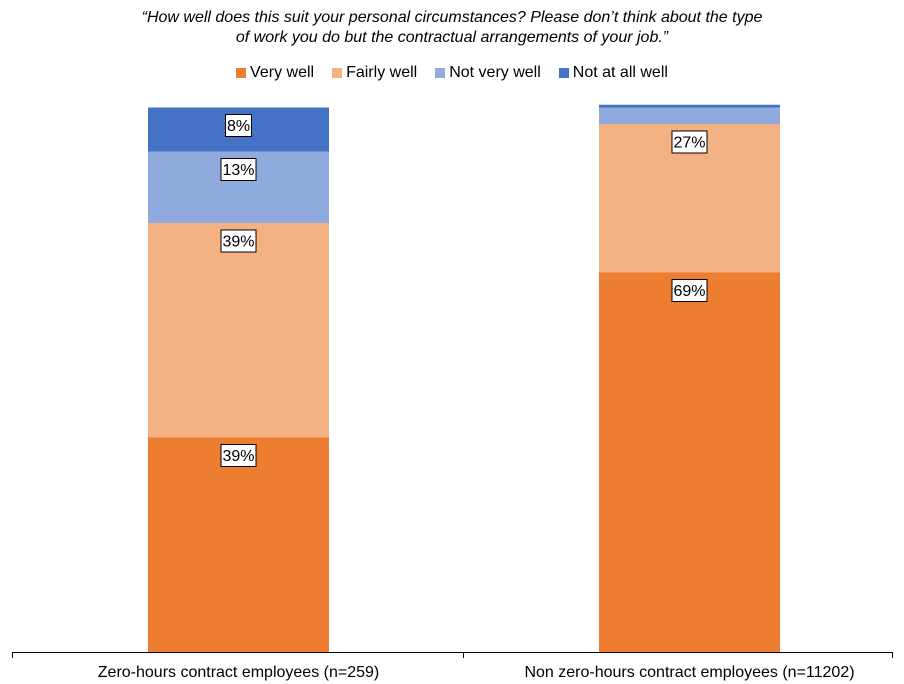 This screenshot has width=904, height=684. What do you see at coordinates (563, 73) in the screenshot?
I see `legend-swatch-not-at-all-well` at bounding box center [563, 73].